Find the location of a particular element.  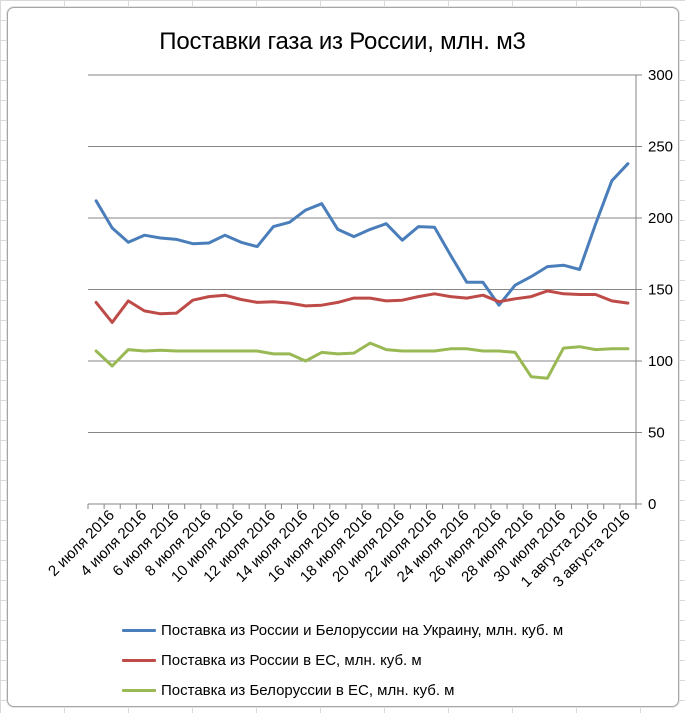

chart-title: Поставки газа из России, млн. м3 is located at coordinates (342, 41).